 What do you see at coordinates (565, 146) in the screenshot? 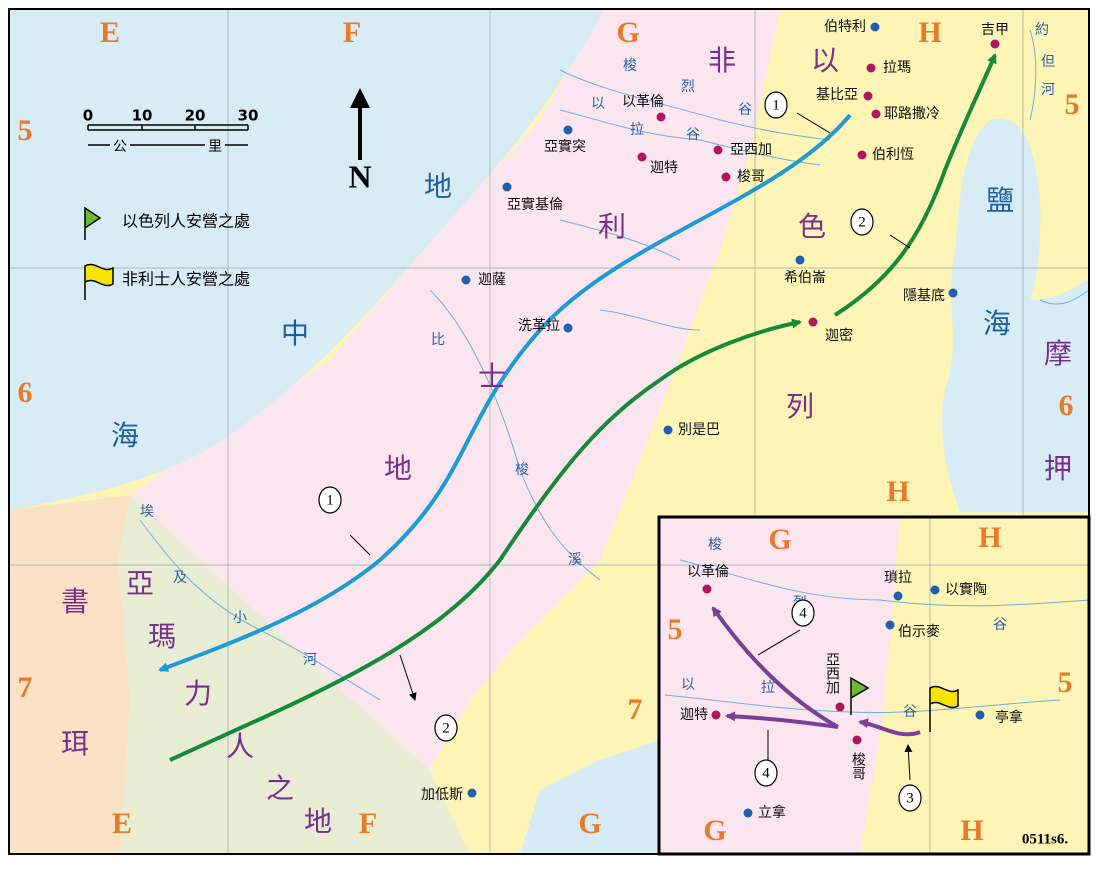
I see `city-label: 亞實突` at bounding box center [565, 146].